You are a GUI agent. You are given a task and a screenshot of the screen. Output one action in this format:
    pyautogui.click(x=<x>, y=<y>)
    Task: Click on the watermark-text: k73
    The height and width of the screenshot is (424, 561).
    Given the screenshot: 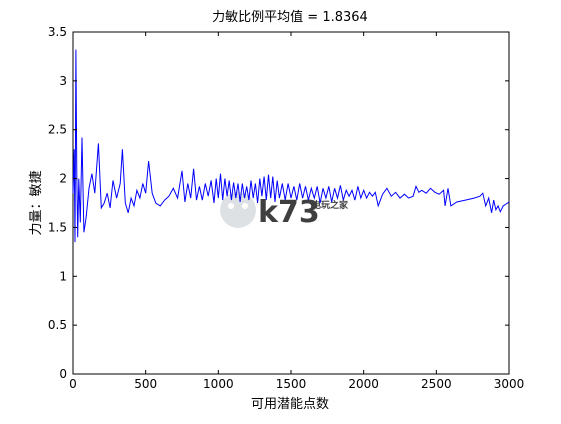 What is the action you would take?
    pyautogui.click(x=289, y=212)
    